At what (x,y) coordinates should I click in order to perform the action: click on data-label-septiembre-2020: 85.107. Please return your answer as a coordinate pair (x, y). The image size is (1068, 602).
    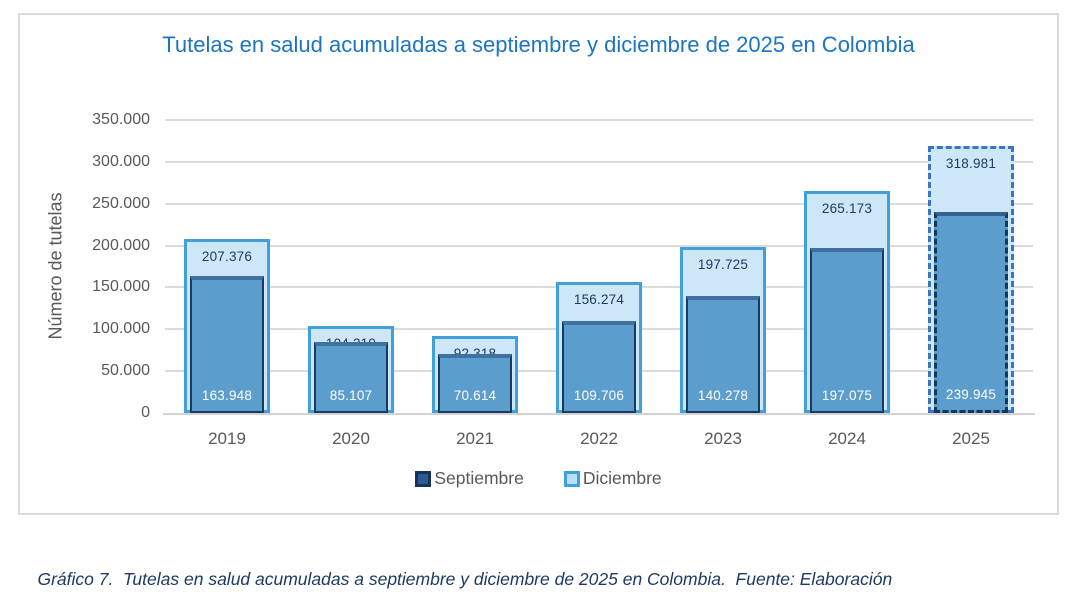
    Looking at the image, I should click on (351, 395).